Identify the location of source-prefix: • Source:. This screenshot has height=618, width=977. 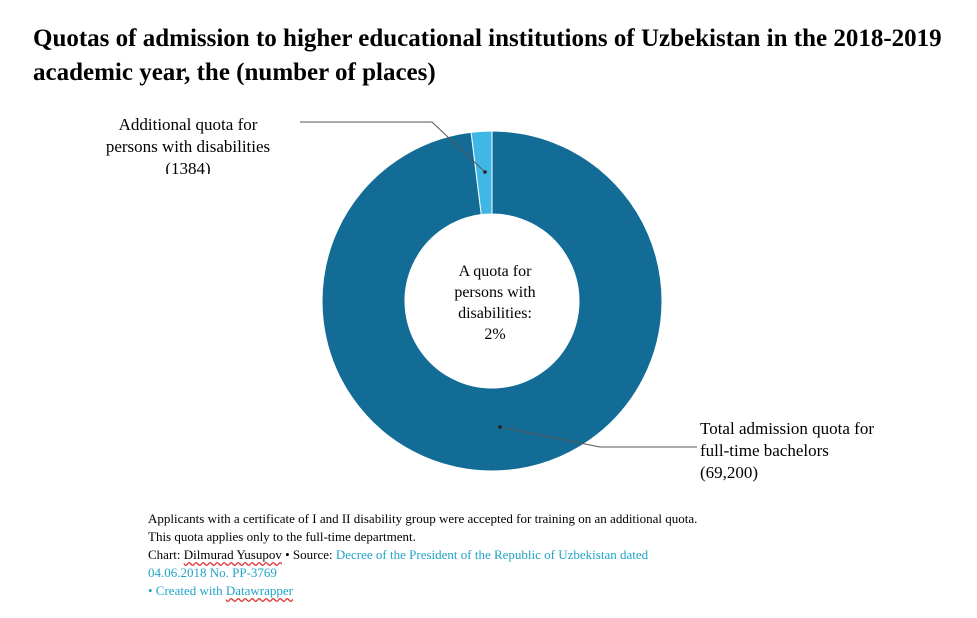
(308, 554).